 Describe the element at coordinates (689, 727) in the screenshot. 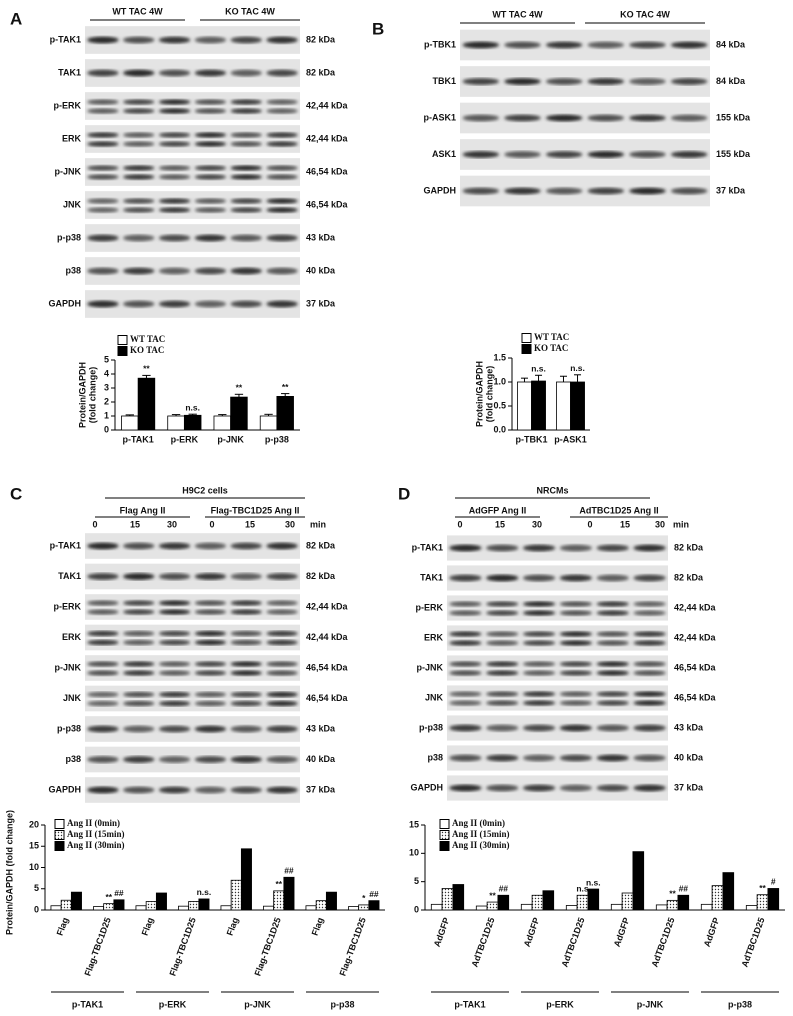

I see `size-label: 43 kDa` at that location.